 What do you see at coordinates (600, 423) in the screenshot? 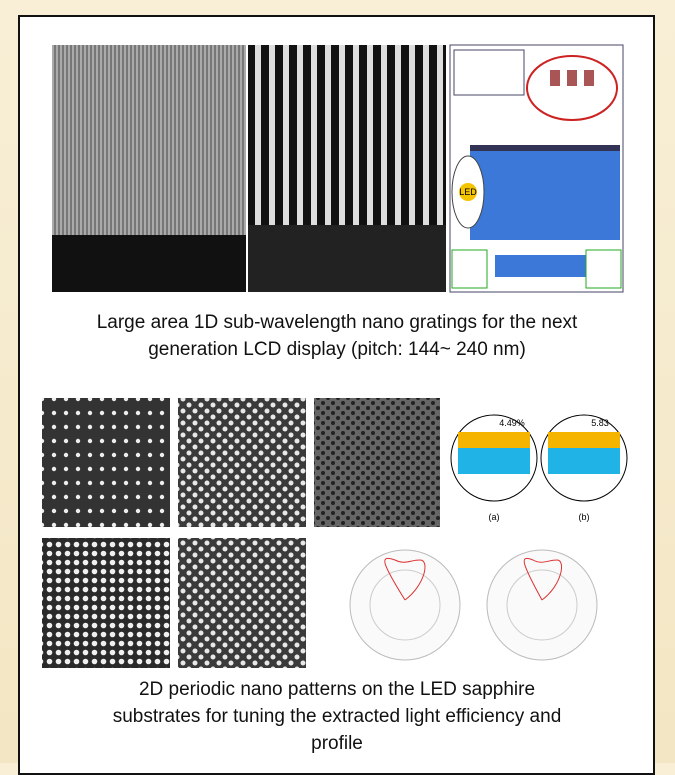
I see `efficiency-label: 5.83` at bounding box center [600, 423].